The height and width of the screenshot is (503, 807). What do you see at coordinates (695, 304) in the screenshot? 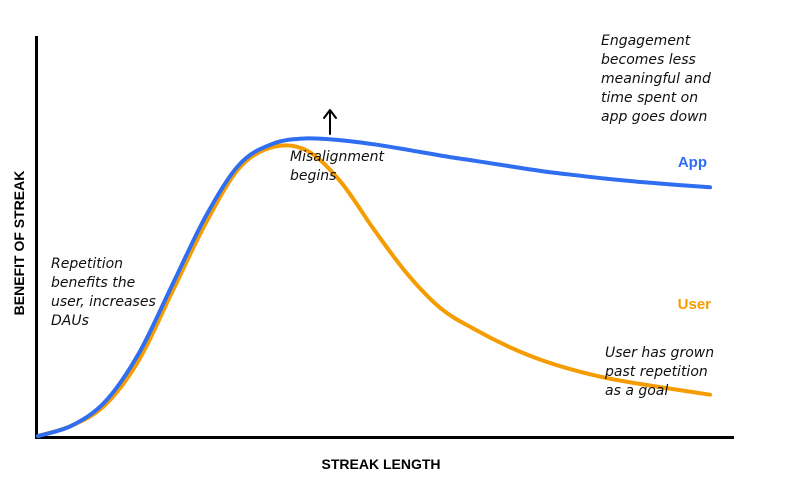
I see `series-label-user: User` at bounding box center [695, 304].